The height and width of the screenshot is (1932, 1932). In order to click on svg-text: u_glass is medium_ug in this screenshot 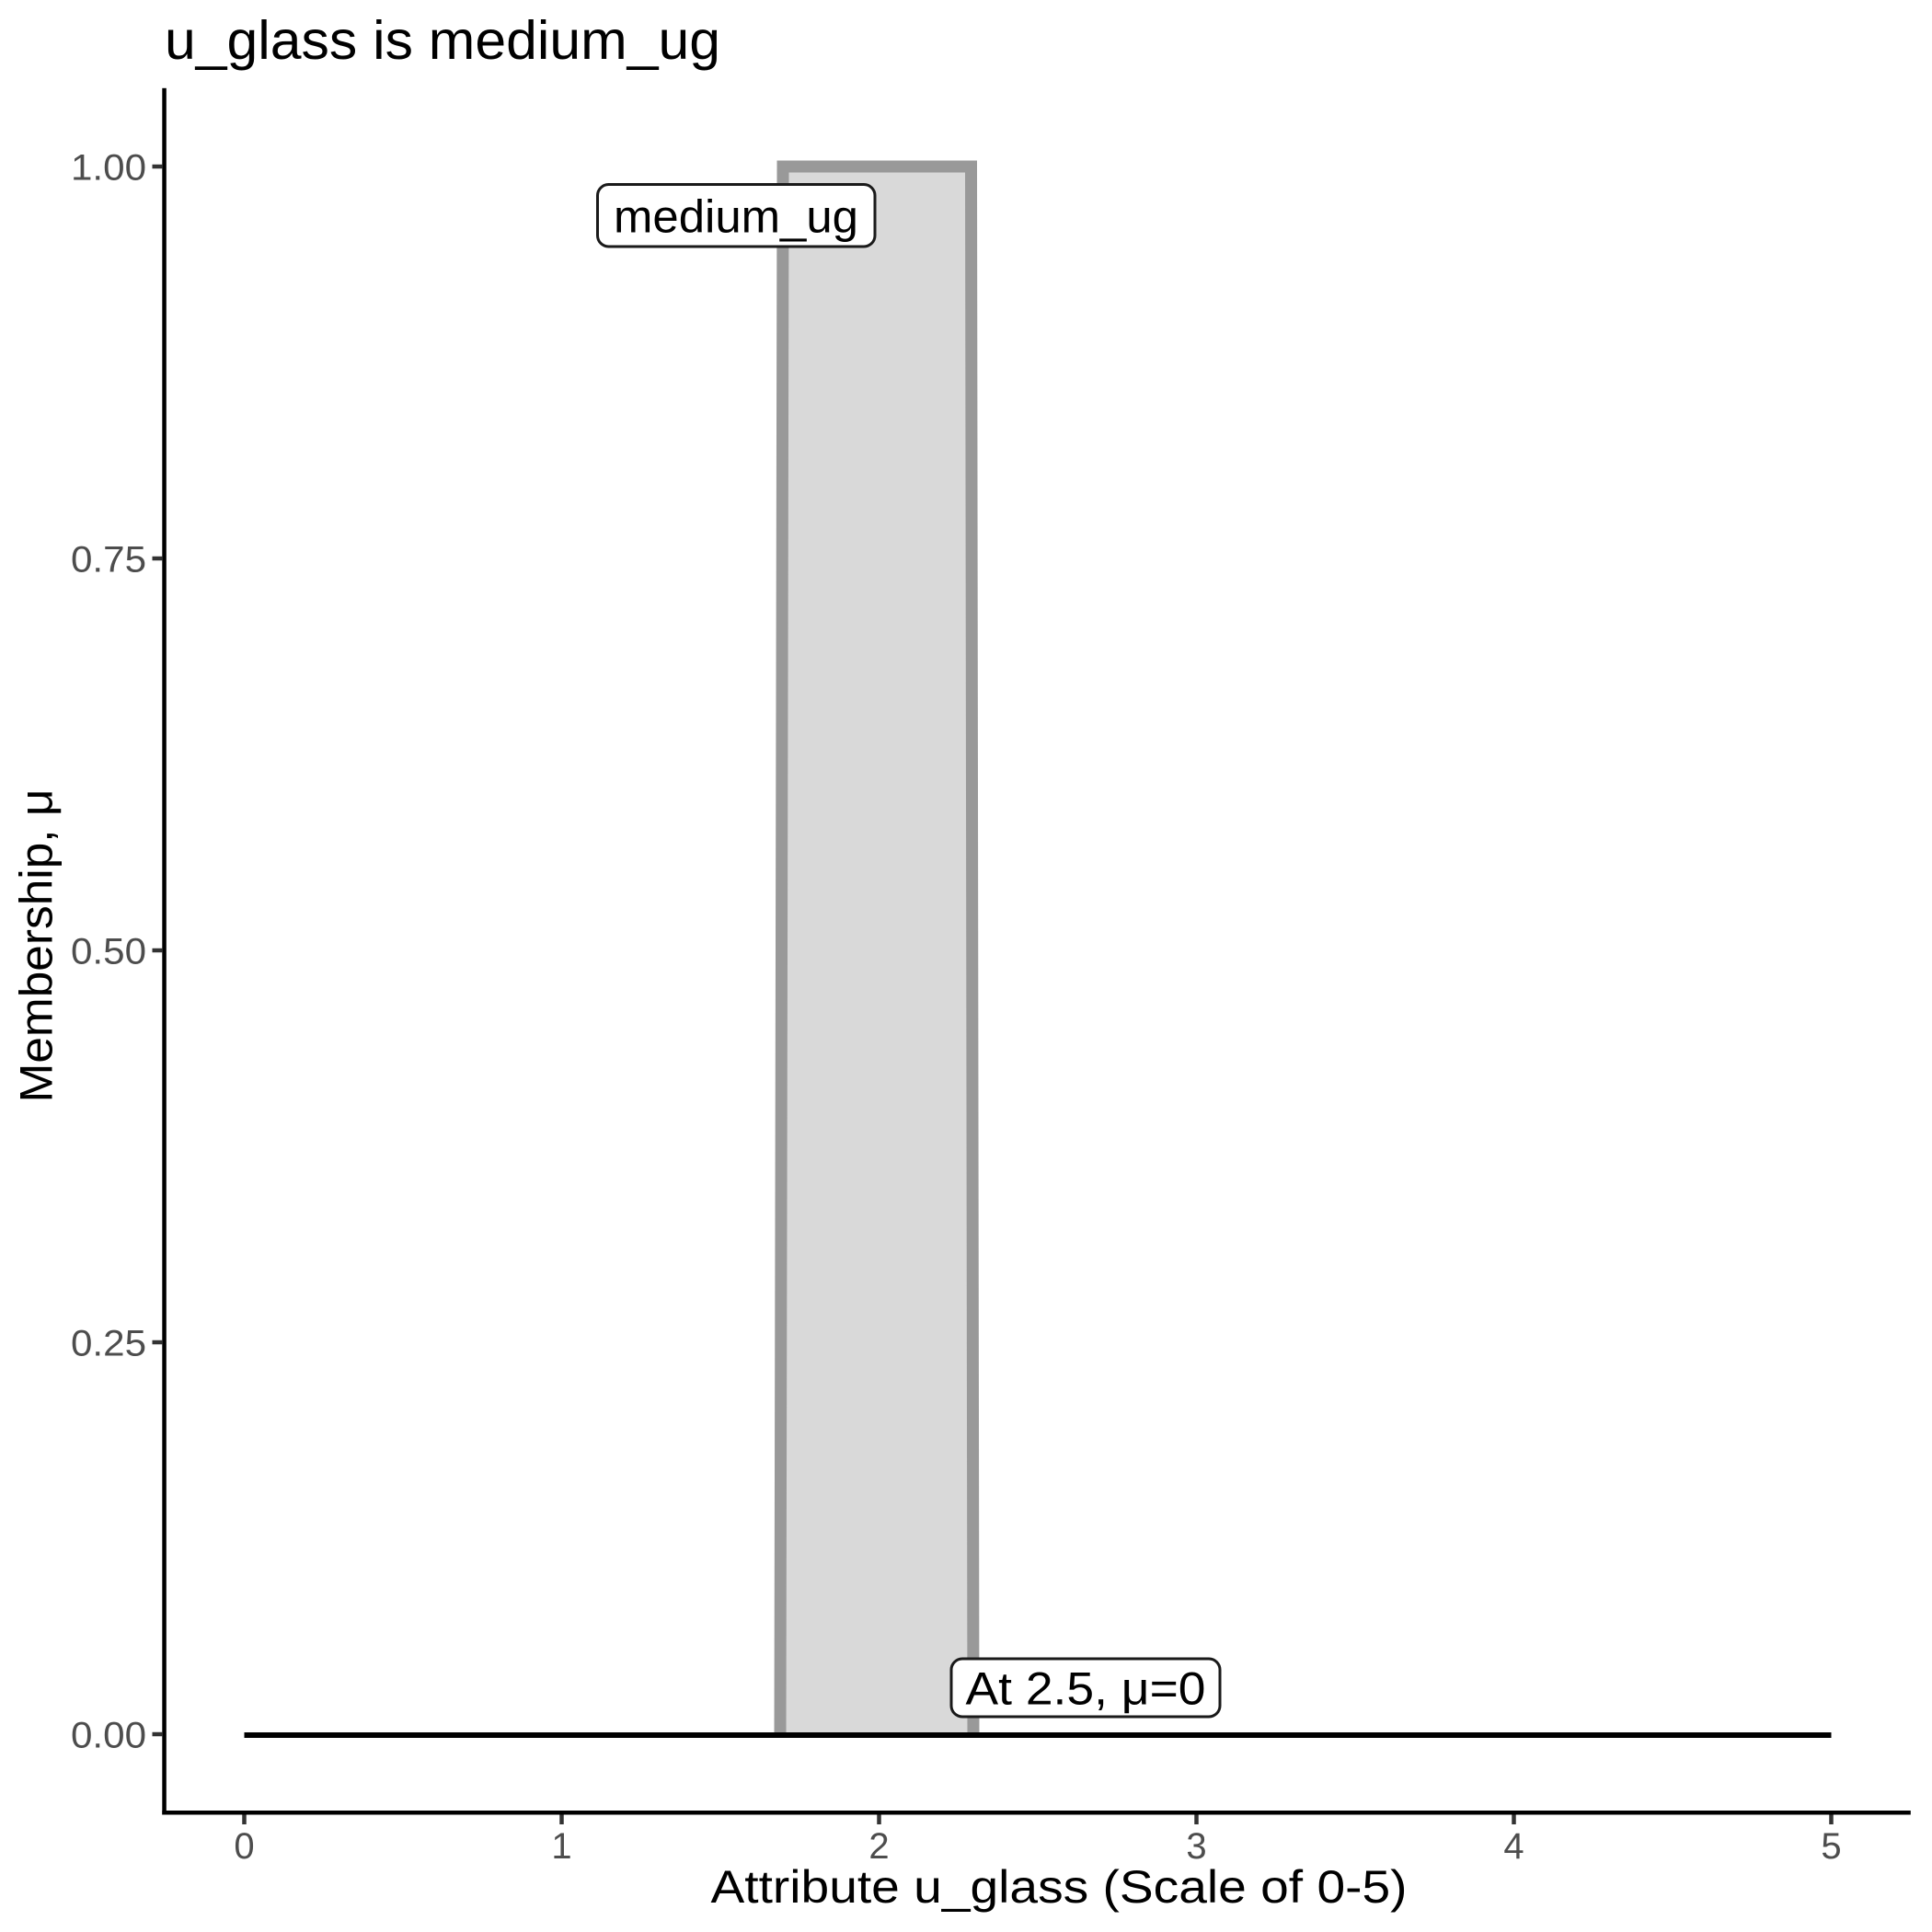, I will do `click(442, 40)`.